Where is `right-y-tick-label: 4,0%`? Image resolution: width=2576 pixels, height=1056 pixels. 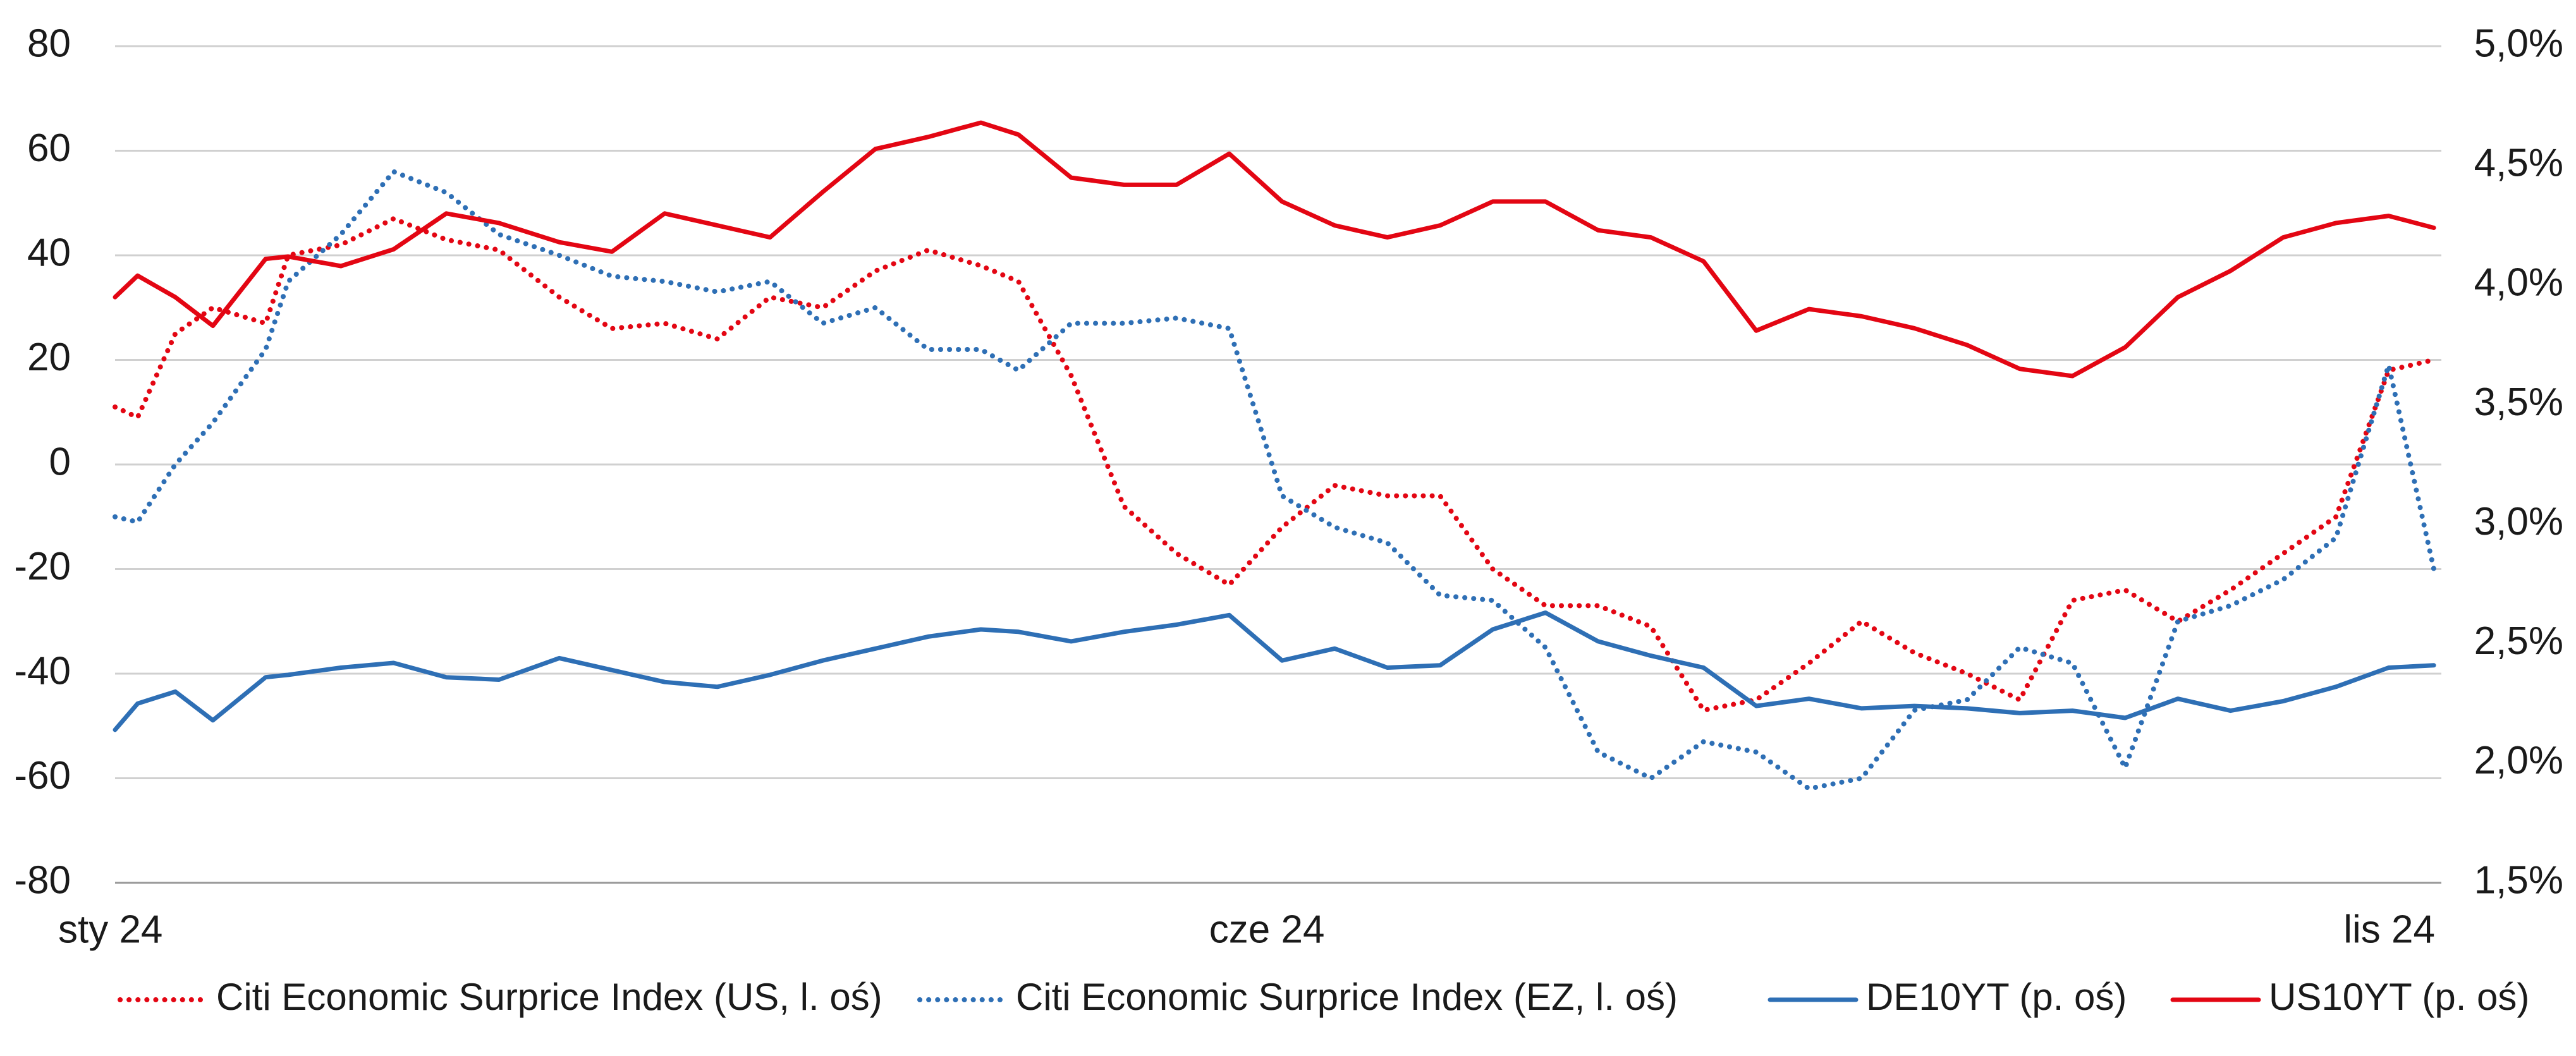
right-y-tick-label: 4,0% is located at coordinates (2518, 283).